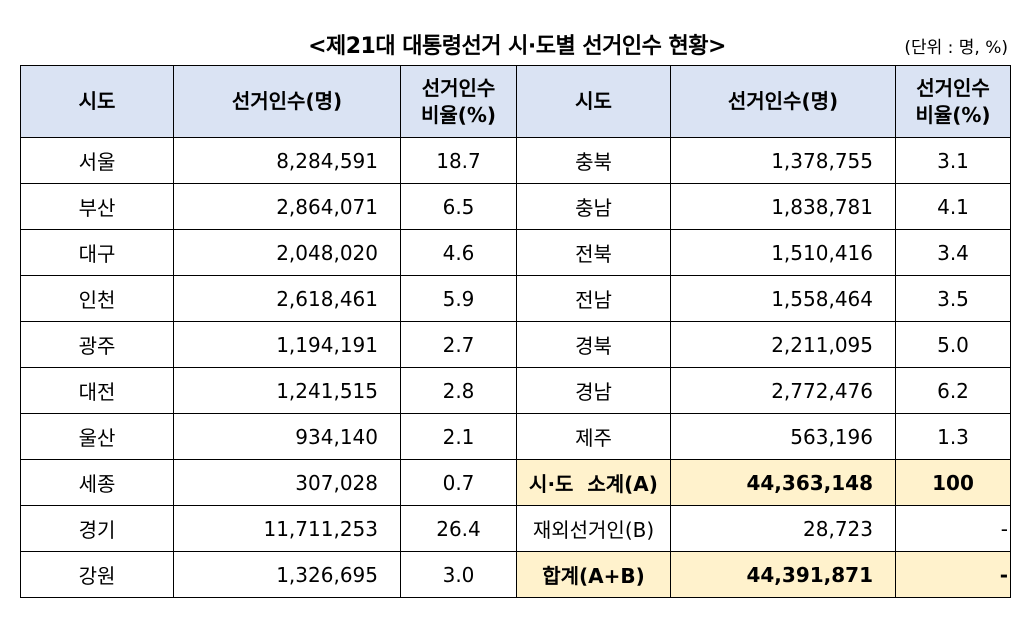 The width and height of the screenshot is (1030, 618). I want to click on header-ratio-right: 선거인수 비율(%), so click(953, 101).